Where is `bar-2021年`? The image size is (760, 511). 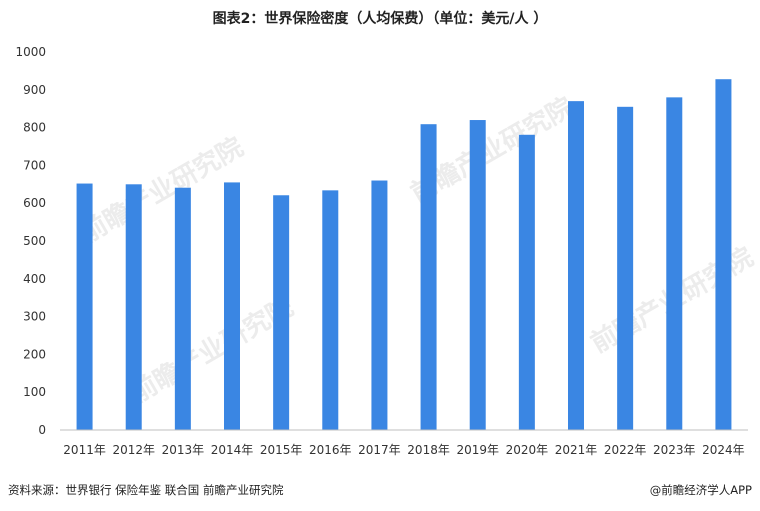
bar-2021年 is located at coordinates (576, 265).